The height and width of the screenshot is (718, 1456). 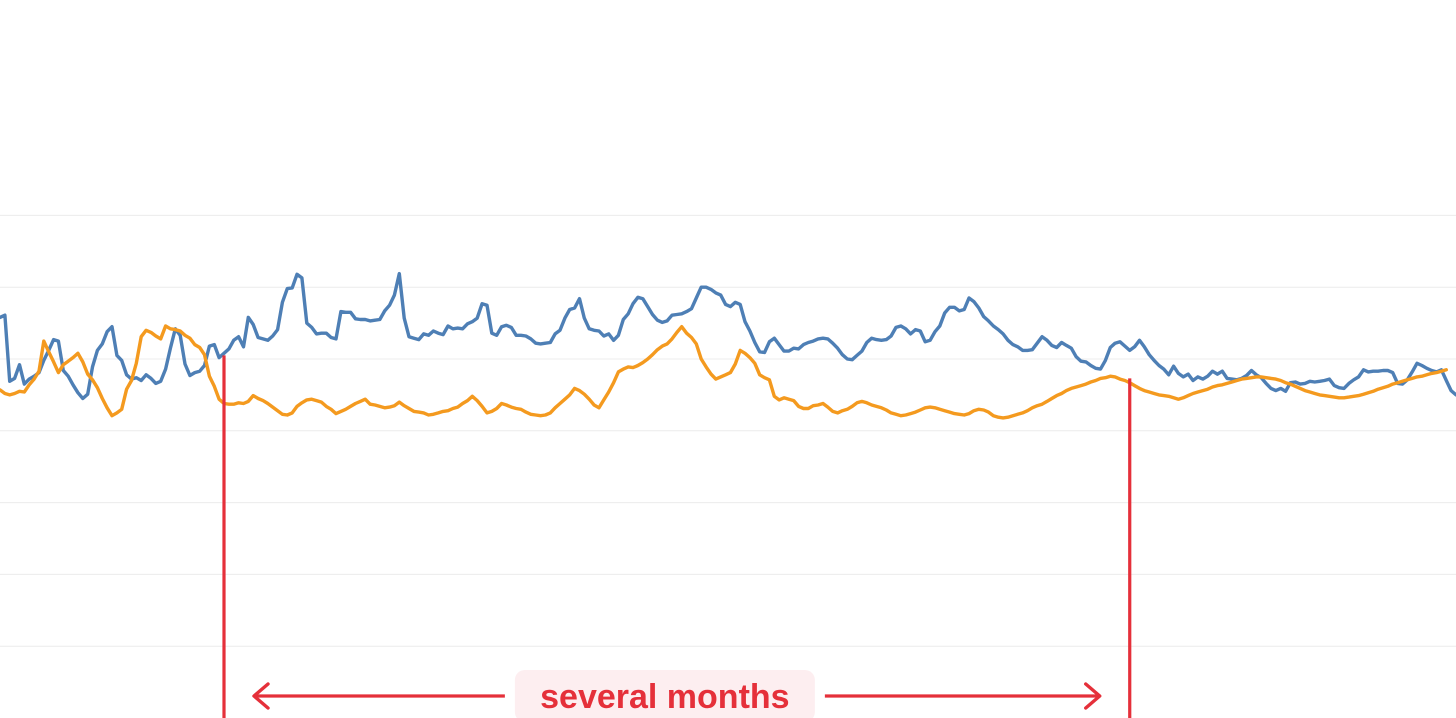 What do you see at coordinates (1093, 696) in the screenshot?
I see `right-arrow-head-icon` at bounding box center [1093, 696].